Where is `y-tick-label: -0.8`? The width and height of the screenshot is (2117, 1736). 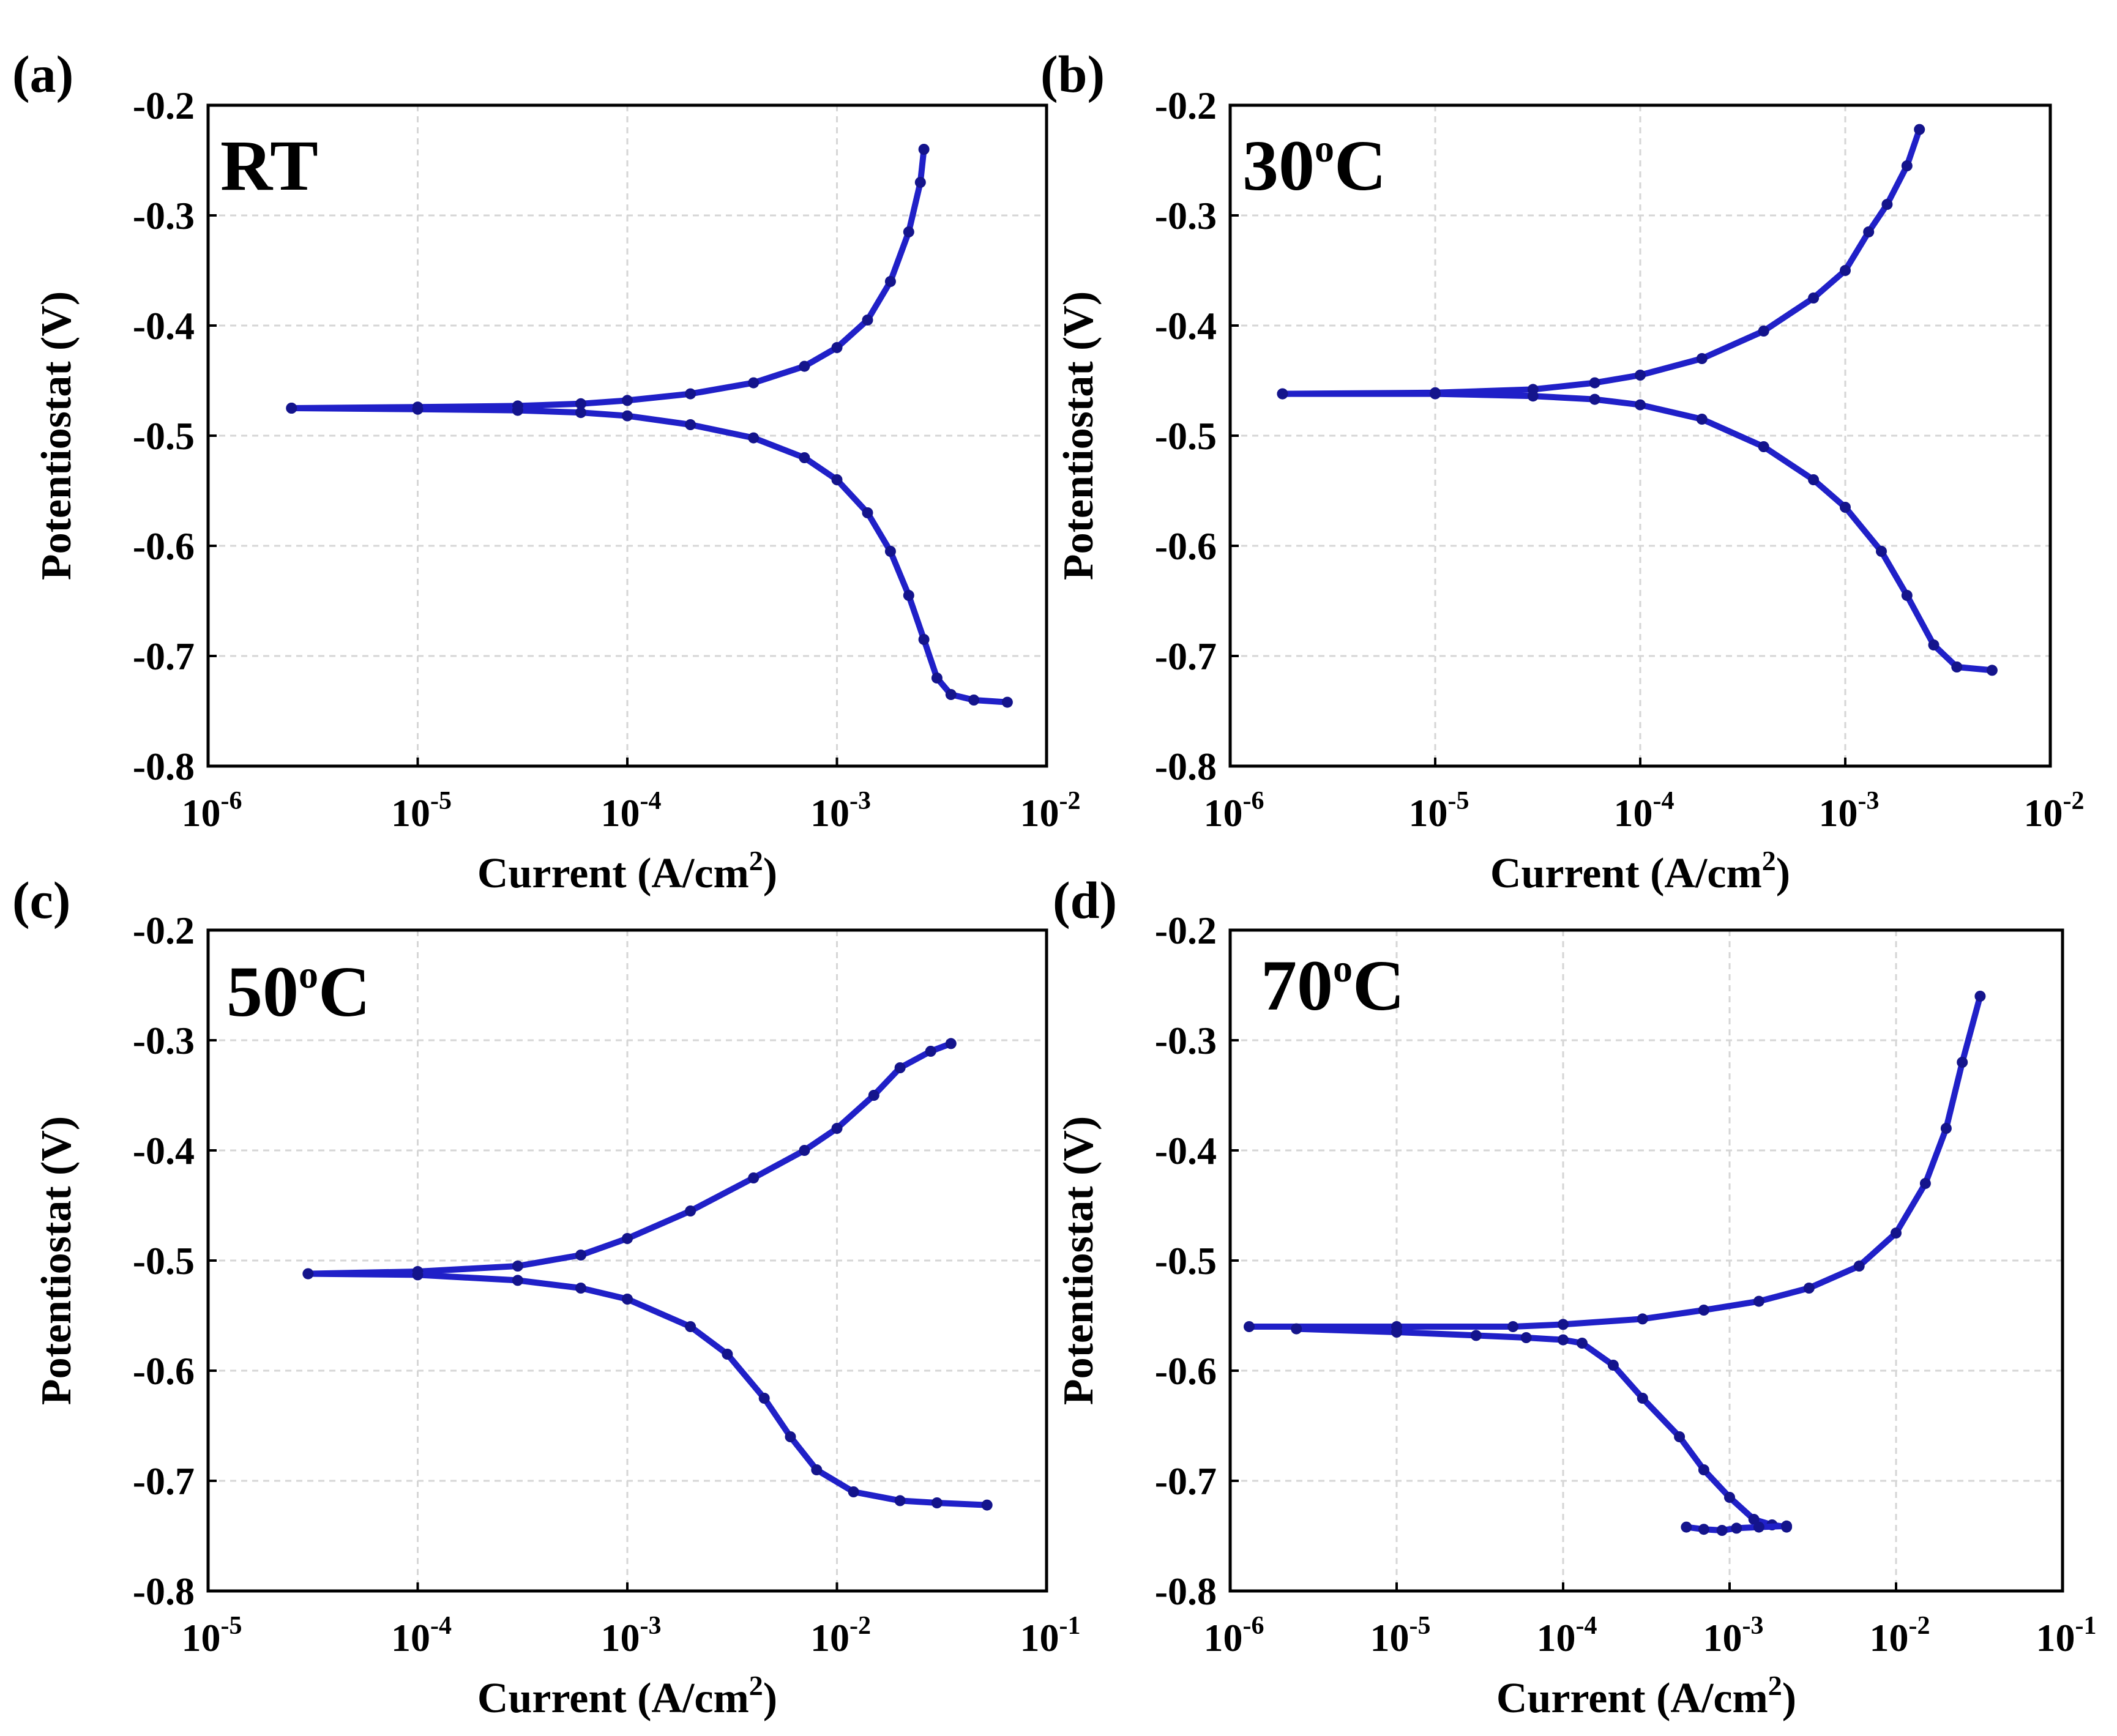 y-tick-label: -0.8 is located at coordinates (1186, 766).